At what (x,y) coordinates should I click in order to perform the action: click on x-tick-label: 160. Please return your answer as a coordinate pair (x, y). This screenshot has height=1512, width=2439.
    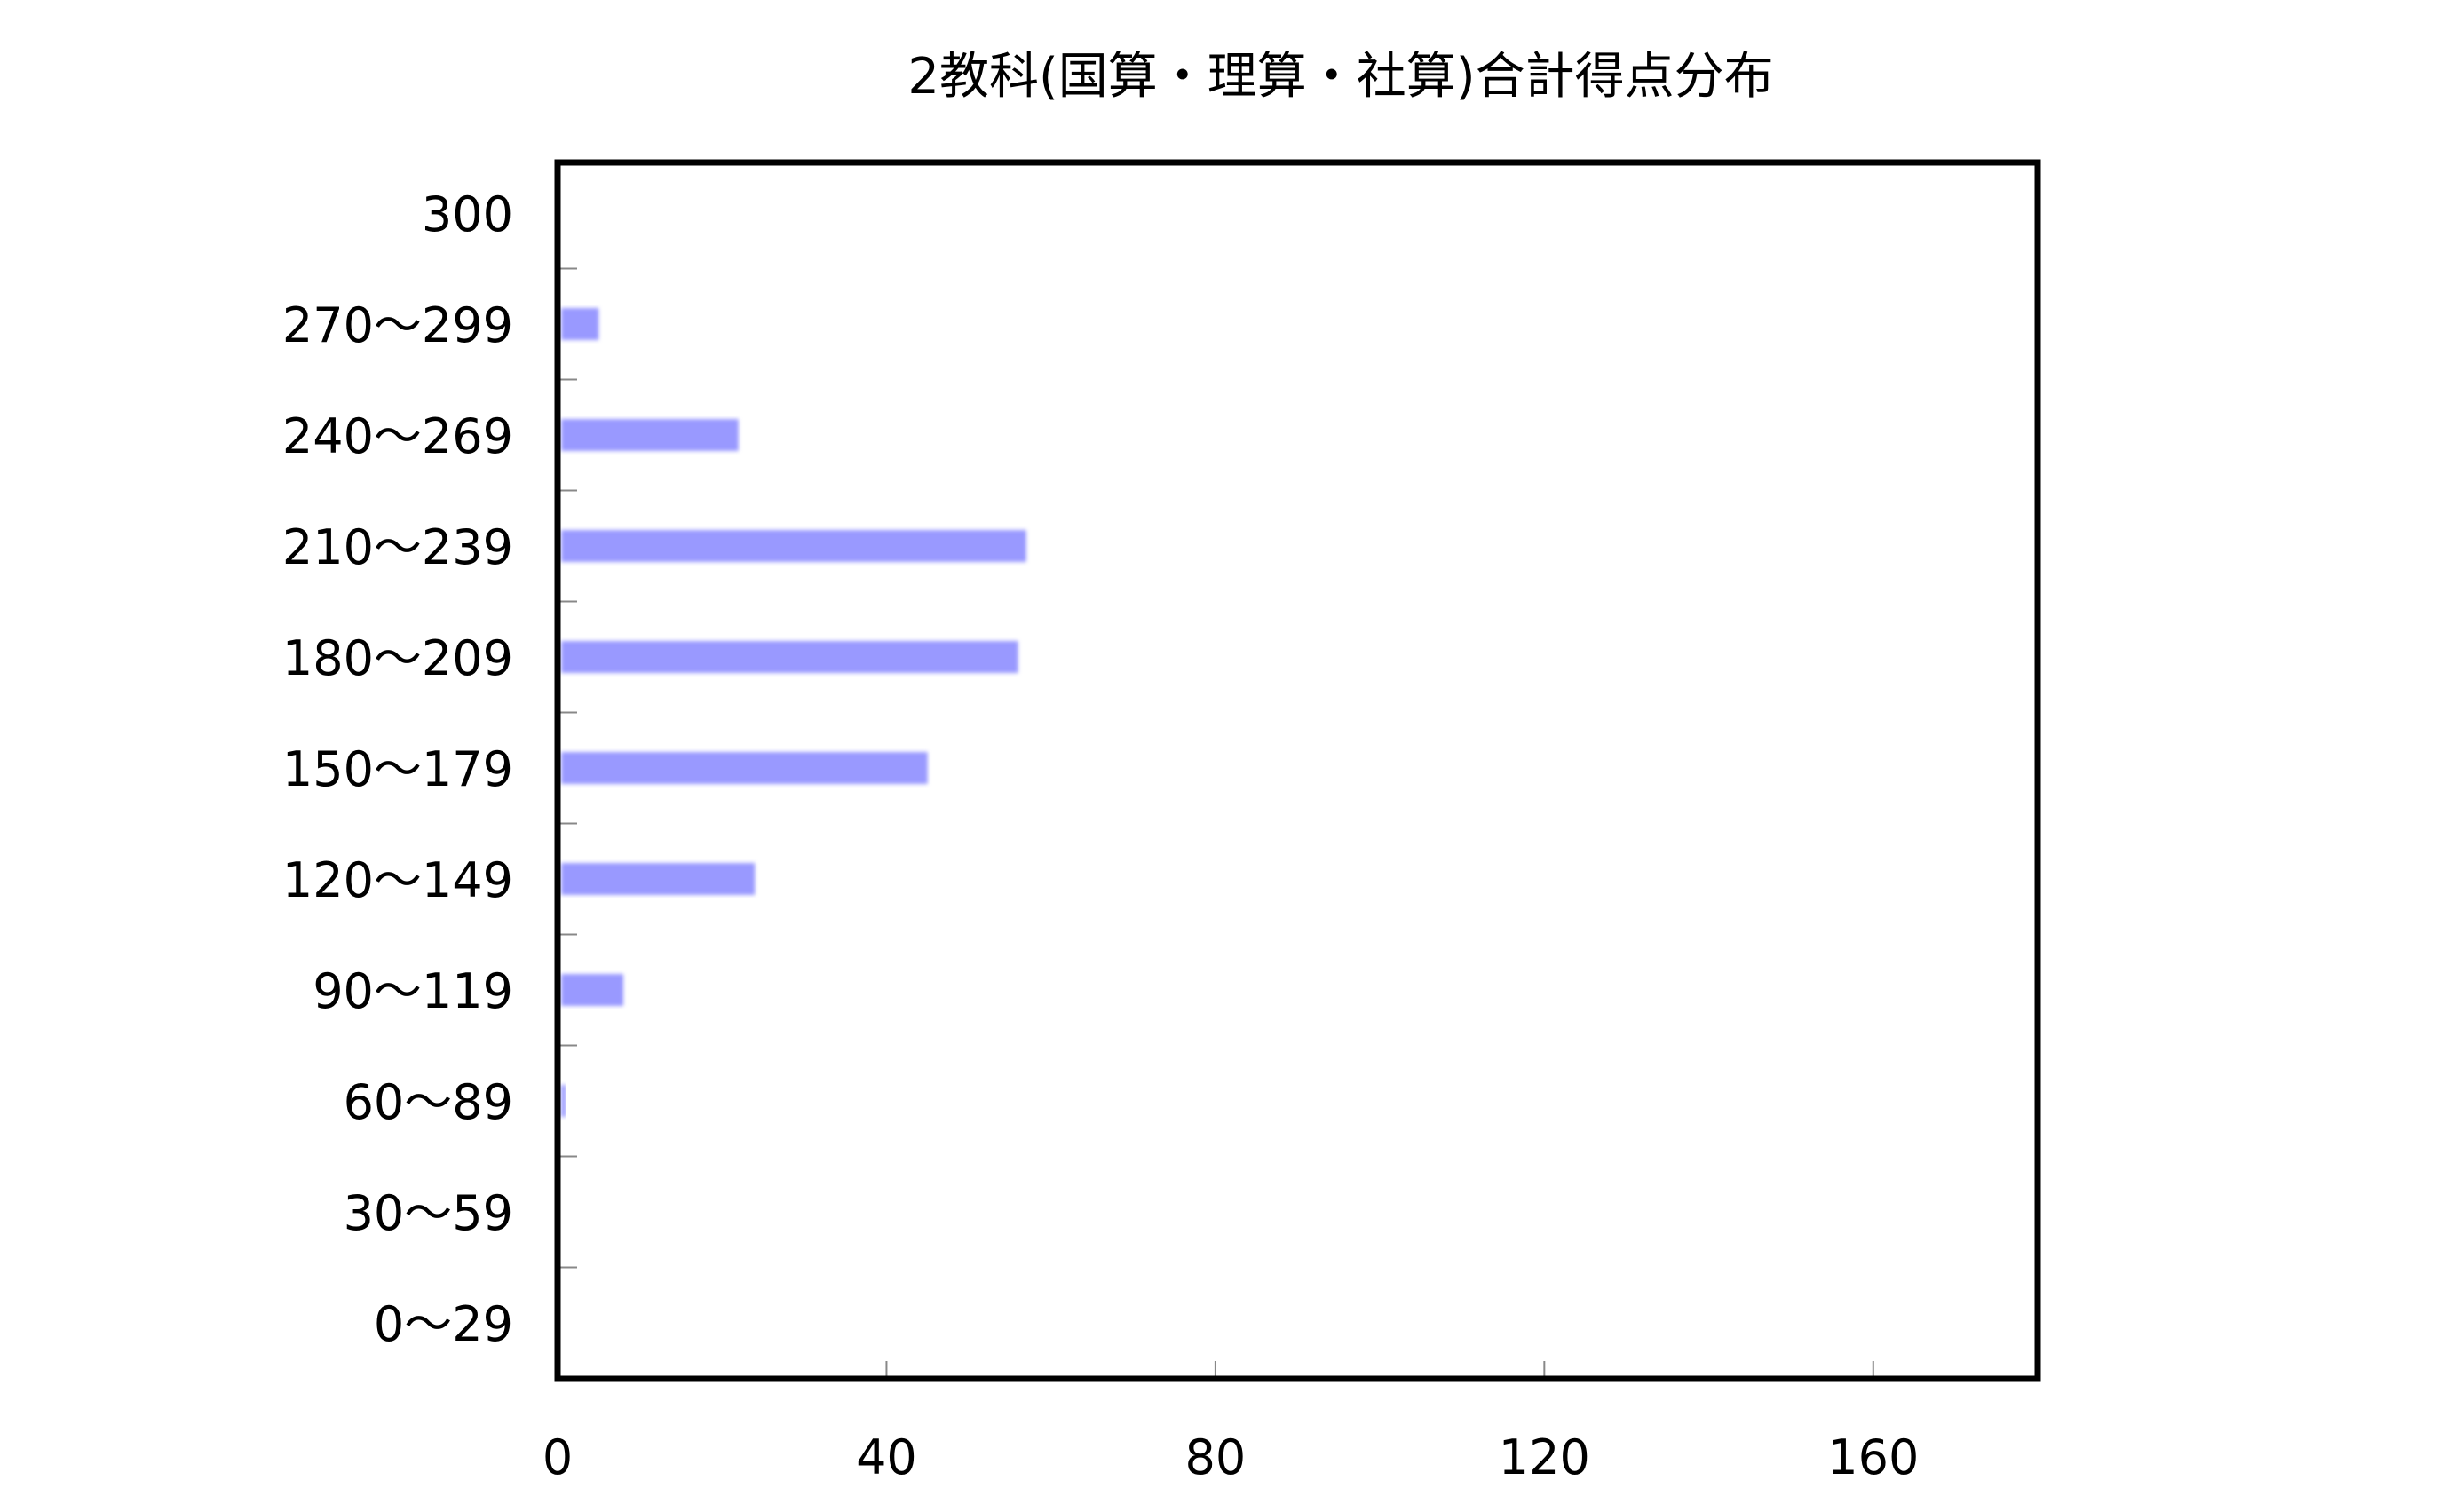
    Looking at the image, I should click on (1873, 1457).